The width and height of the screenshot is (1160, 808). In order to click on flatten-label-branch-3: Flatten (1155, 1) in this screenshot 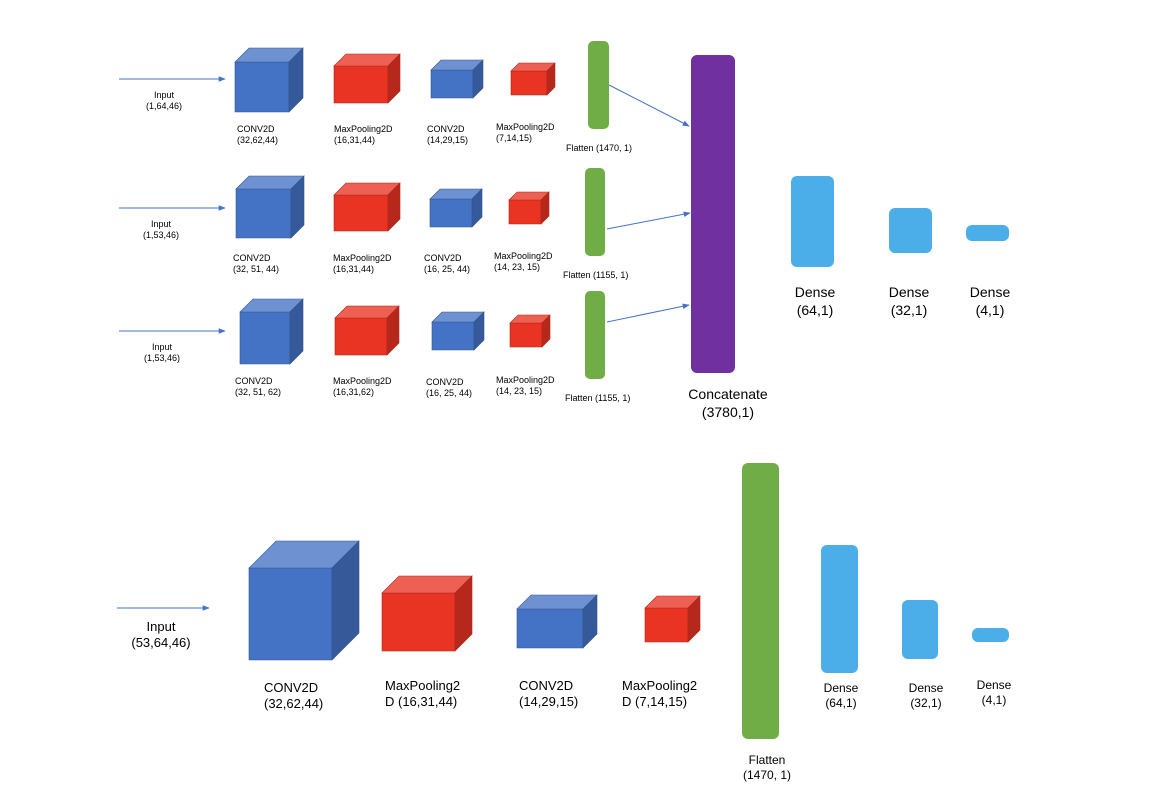, I will do `click(598, 398)`.